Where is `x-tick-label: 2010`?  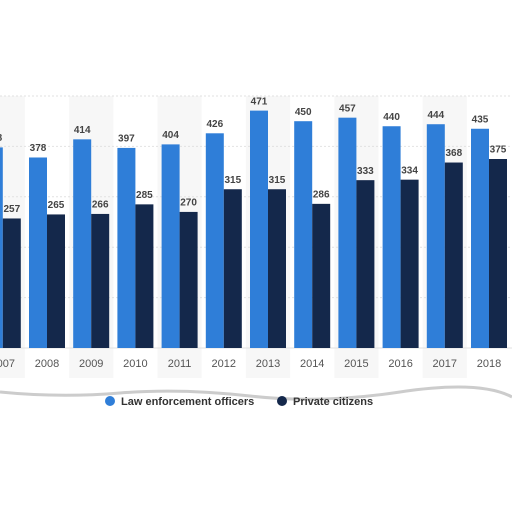 x-tick-label: 2010 is located at coordinates (135, 364).